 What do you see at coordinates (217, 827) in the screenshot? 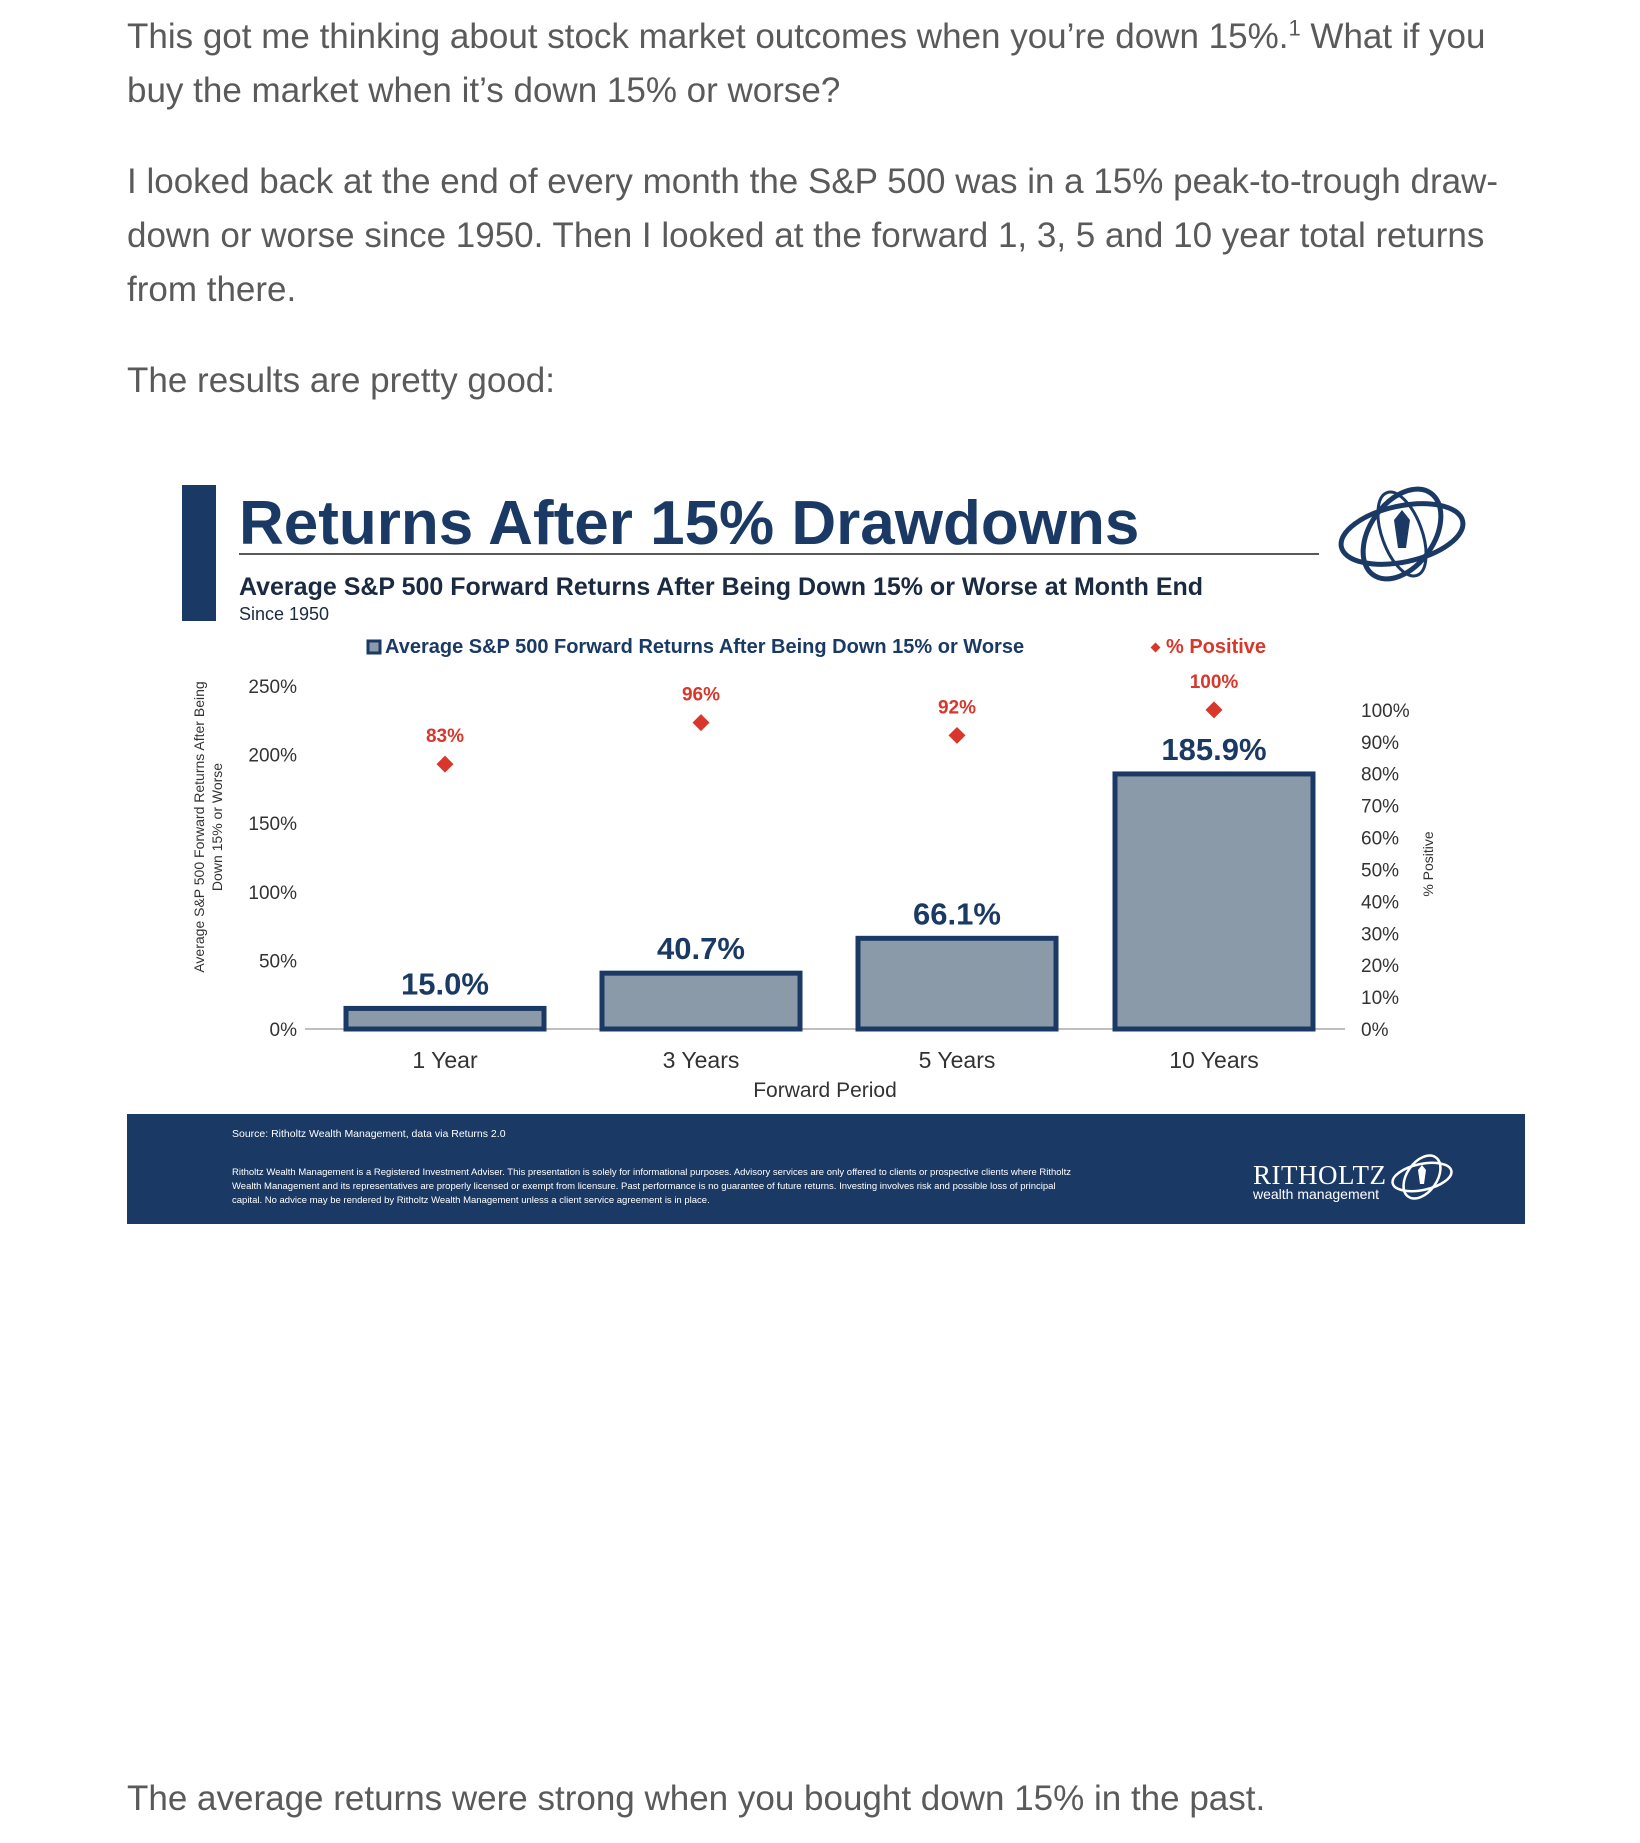
I see `y-axis-title-line2: Down 15% or Worse` at bounding box center [217, 827].